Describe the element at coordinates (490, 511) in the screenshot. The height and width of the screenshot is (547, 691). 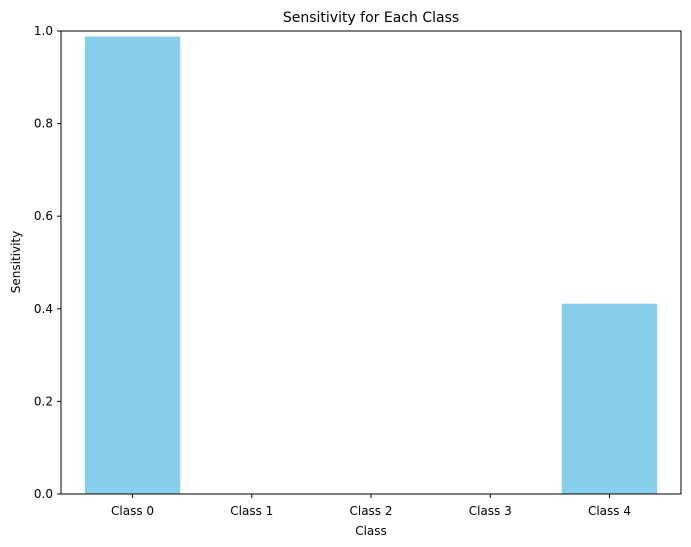
I see `x-tick-label: Class 3` at that location.